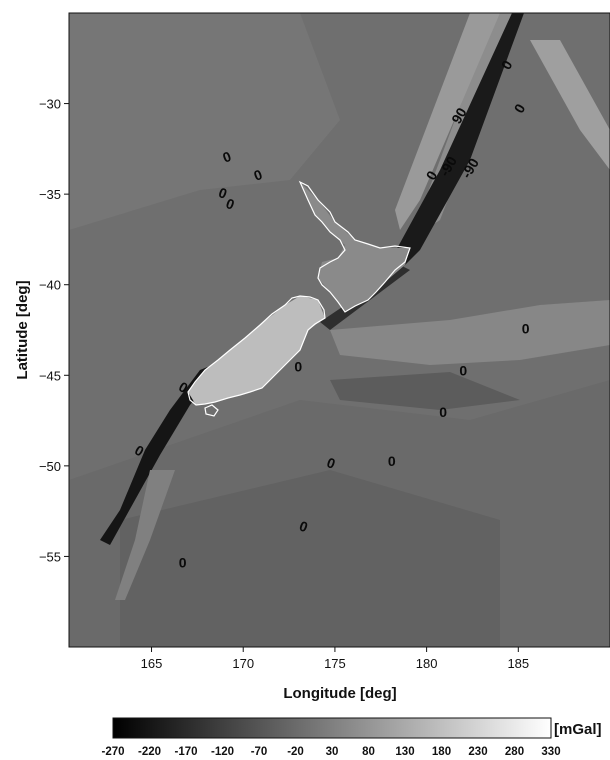 The image size is (610, 760). What do you see at coordinates (54, 330) in the screenshot?
I see `y-axis: −30 −35 −40 −45 −50 −55` at bounding box center [54, 330].